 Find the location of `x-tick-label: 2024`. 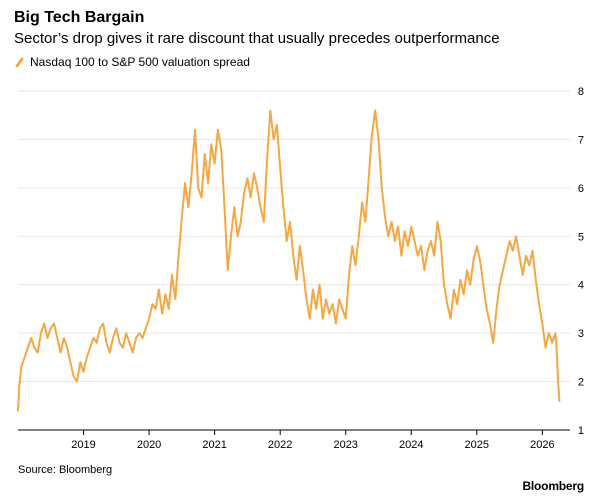

x-tick-label: 2024 is located at coordinates (411, 445).